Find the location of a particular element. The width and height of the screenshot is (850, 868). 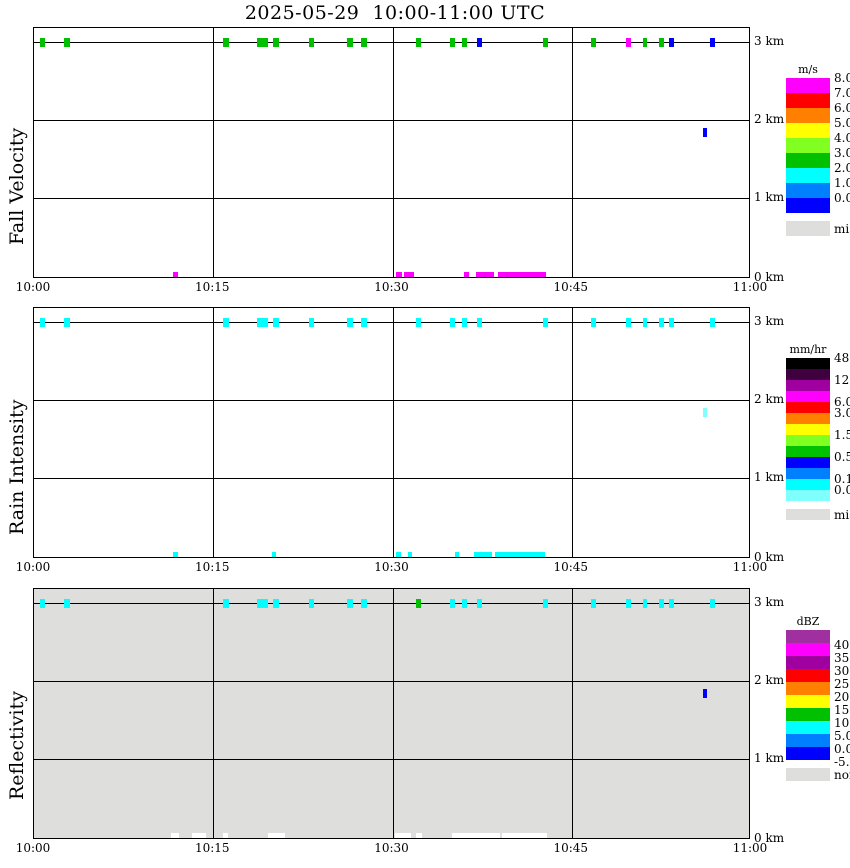

axis-title-fall-velocity: Fall Velocity is located at coordinates (17, 186).